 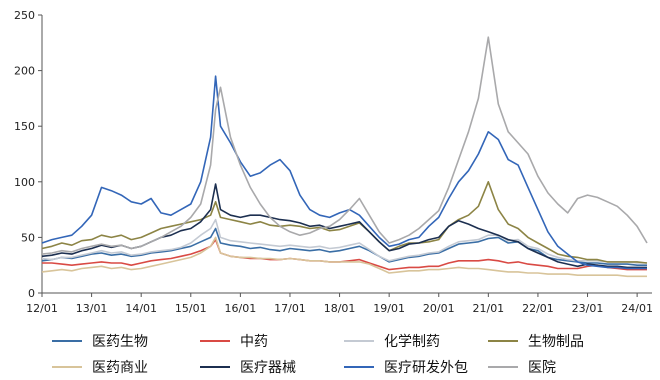 I want to click on x-tick-label: 23/01, so click(x=588, y=308).